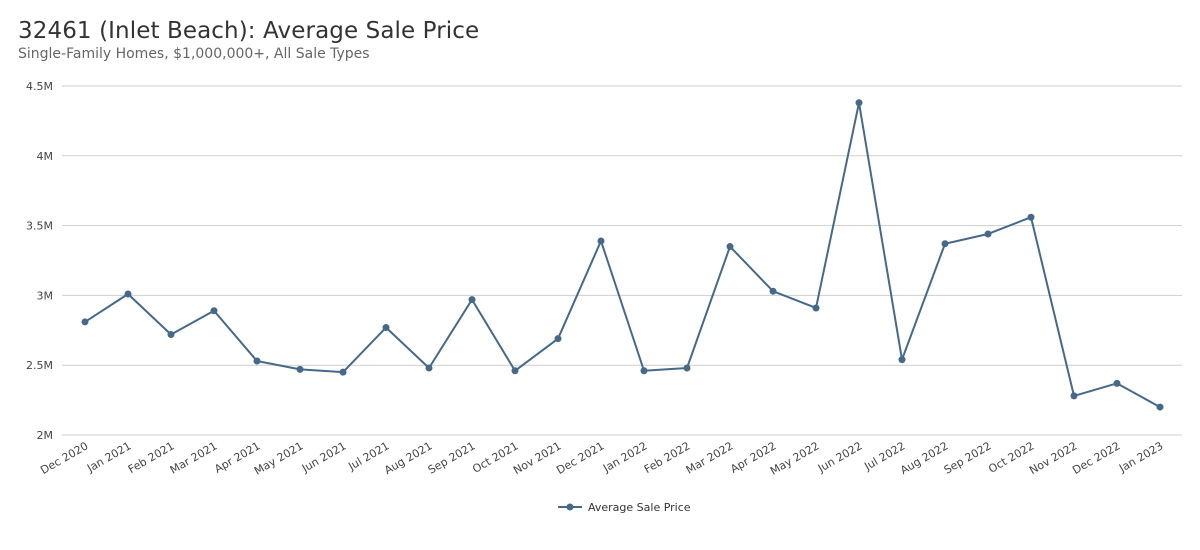  Describe the element at coordinates (667, 457) in the screenshot. I see `x-tick-label: Feb 2022` at that location.